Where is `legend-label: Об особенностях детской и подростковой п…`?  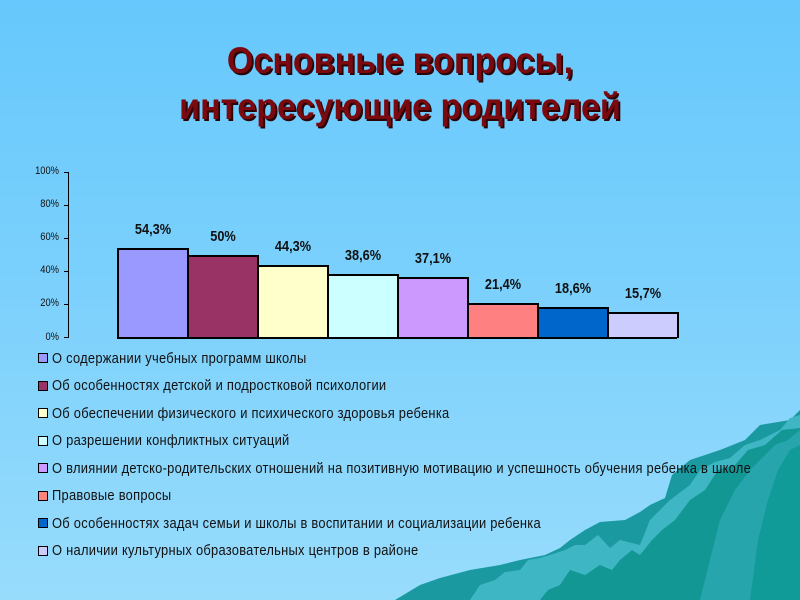
legend-label: Об особенностях детской и подростковой п… is located at coordinates (219, 385).